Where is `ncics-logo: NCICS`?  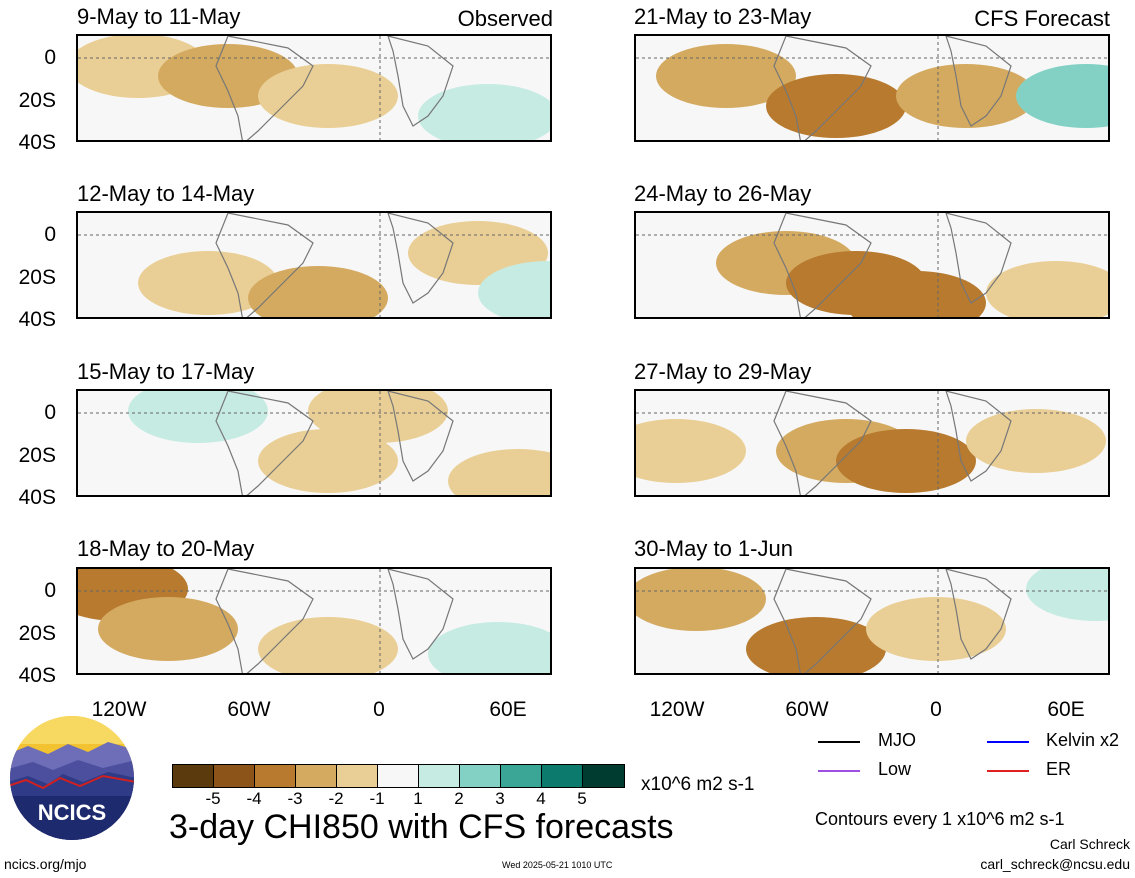
ncics-logo: NCICS is located at coordinates (72, 780).